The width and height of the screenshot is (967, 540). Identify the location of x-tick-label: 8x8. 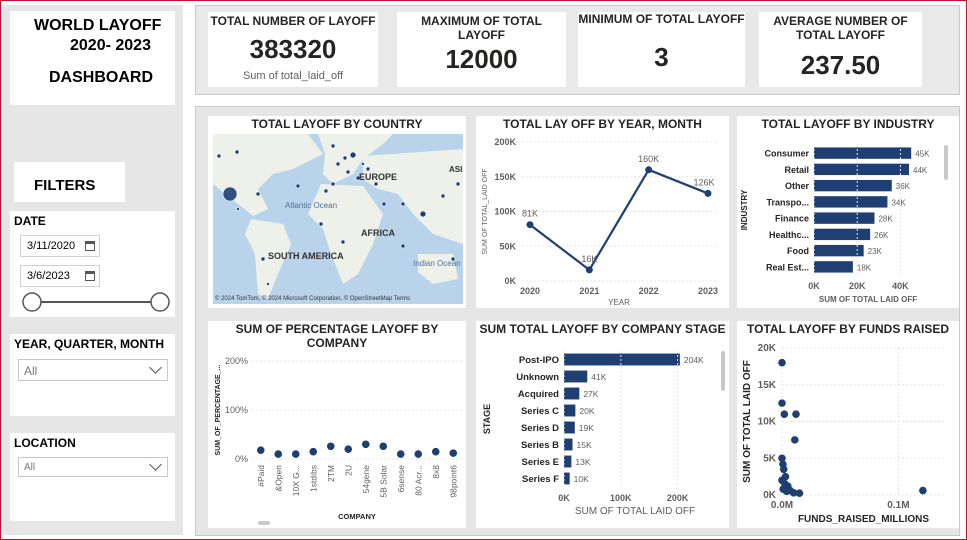
(436, 472).